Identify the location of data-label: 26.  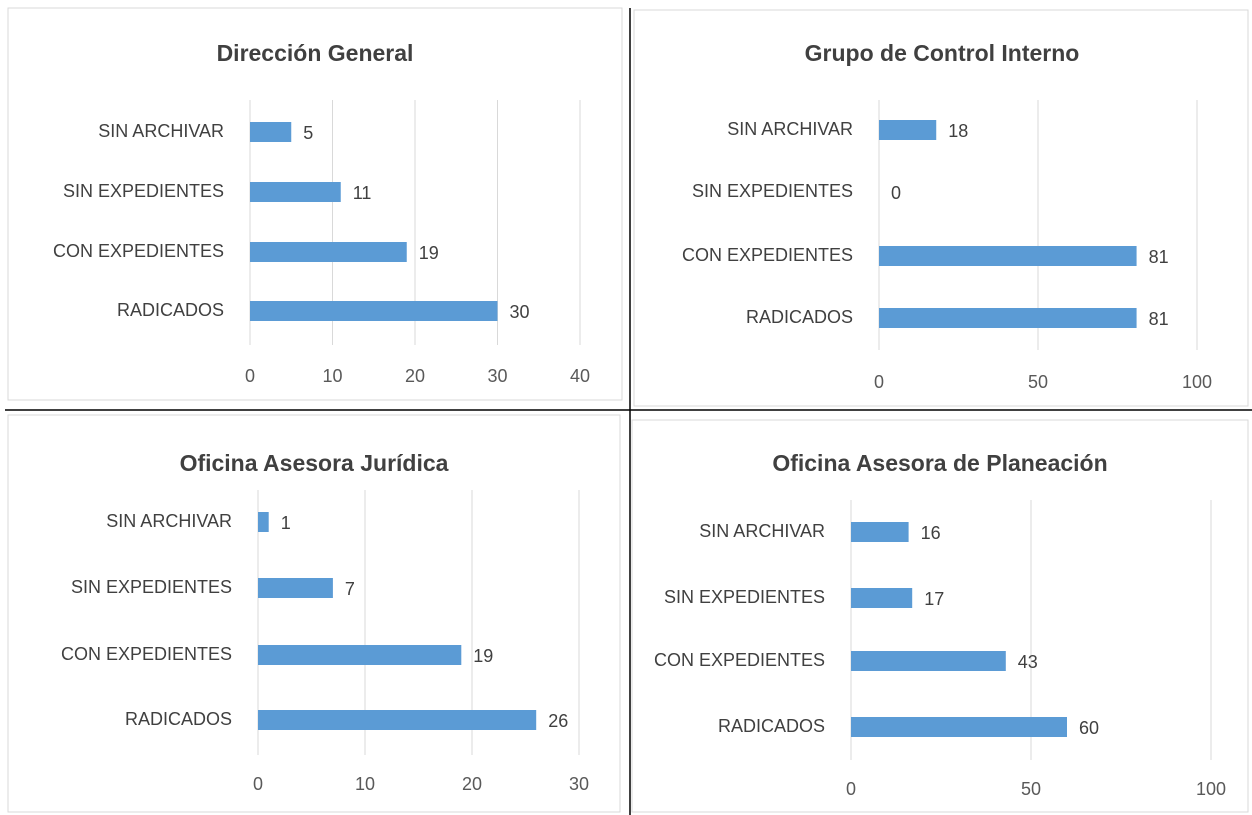
(558, 721).